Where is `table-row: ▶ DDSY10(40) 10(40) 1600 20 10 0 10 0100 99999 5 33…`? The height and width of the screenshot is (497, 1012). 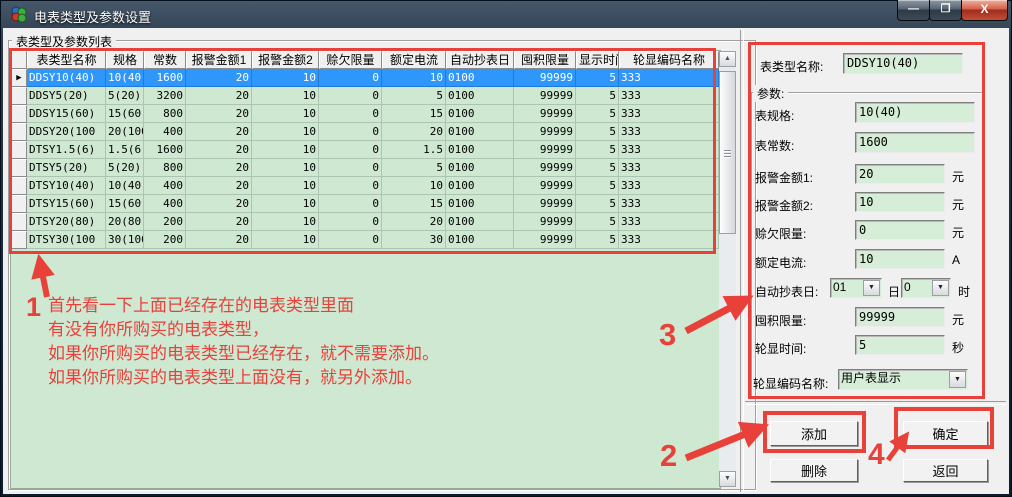 table-row: ▶ DDSY10(40) 10(40) 1600 20 10 0 10 0100 99999 5 33… is located at coordinates (365, 78).